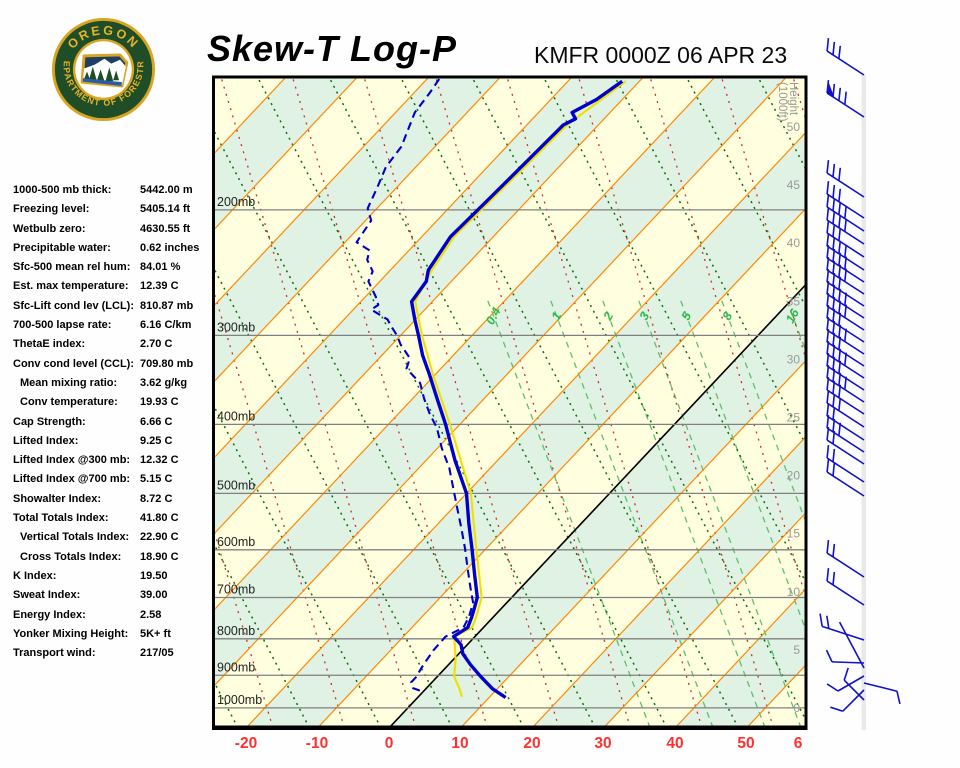 The image size is (960, 768). Describe the element at coordinates (165, 228) in the screenshot. I see `index-value: 4630.55 ft` at that location.